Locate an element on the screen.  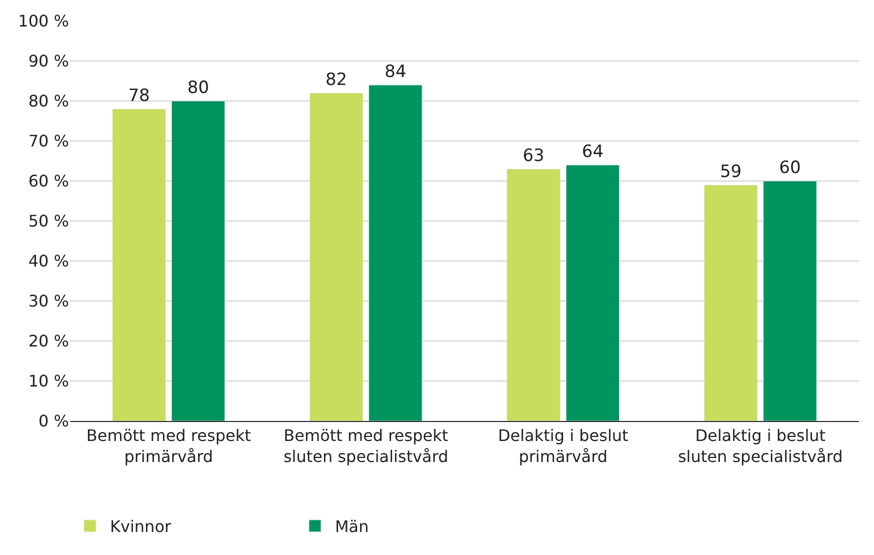
y-tick-label: 50 % is located at coordinates (48, 221).